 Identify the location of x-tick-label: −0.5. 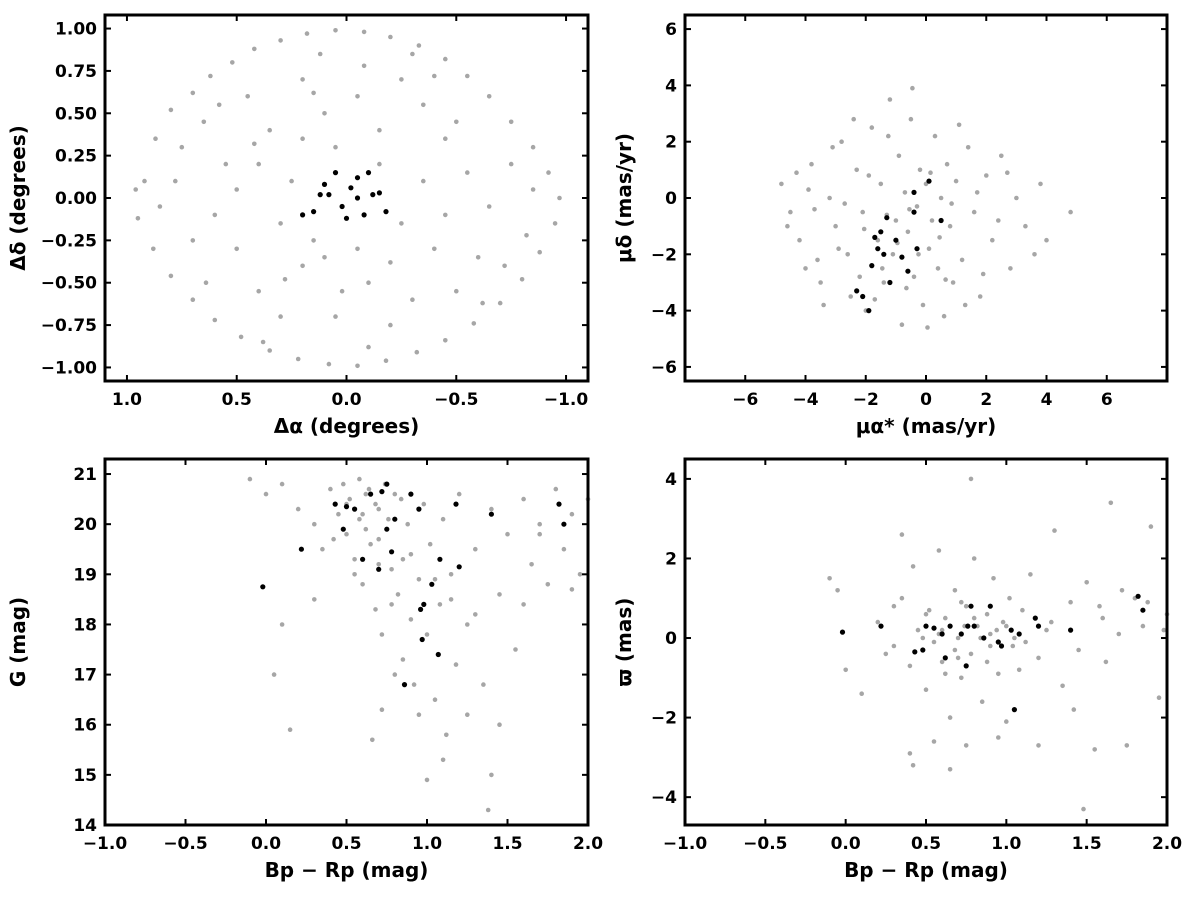
(456, 400).